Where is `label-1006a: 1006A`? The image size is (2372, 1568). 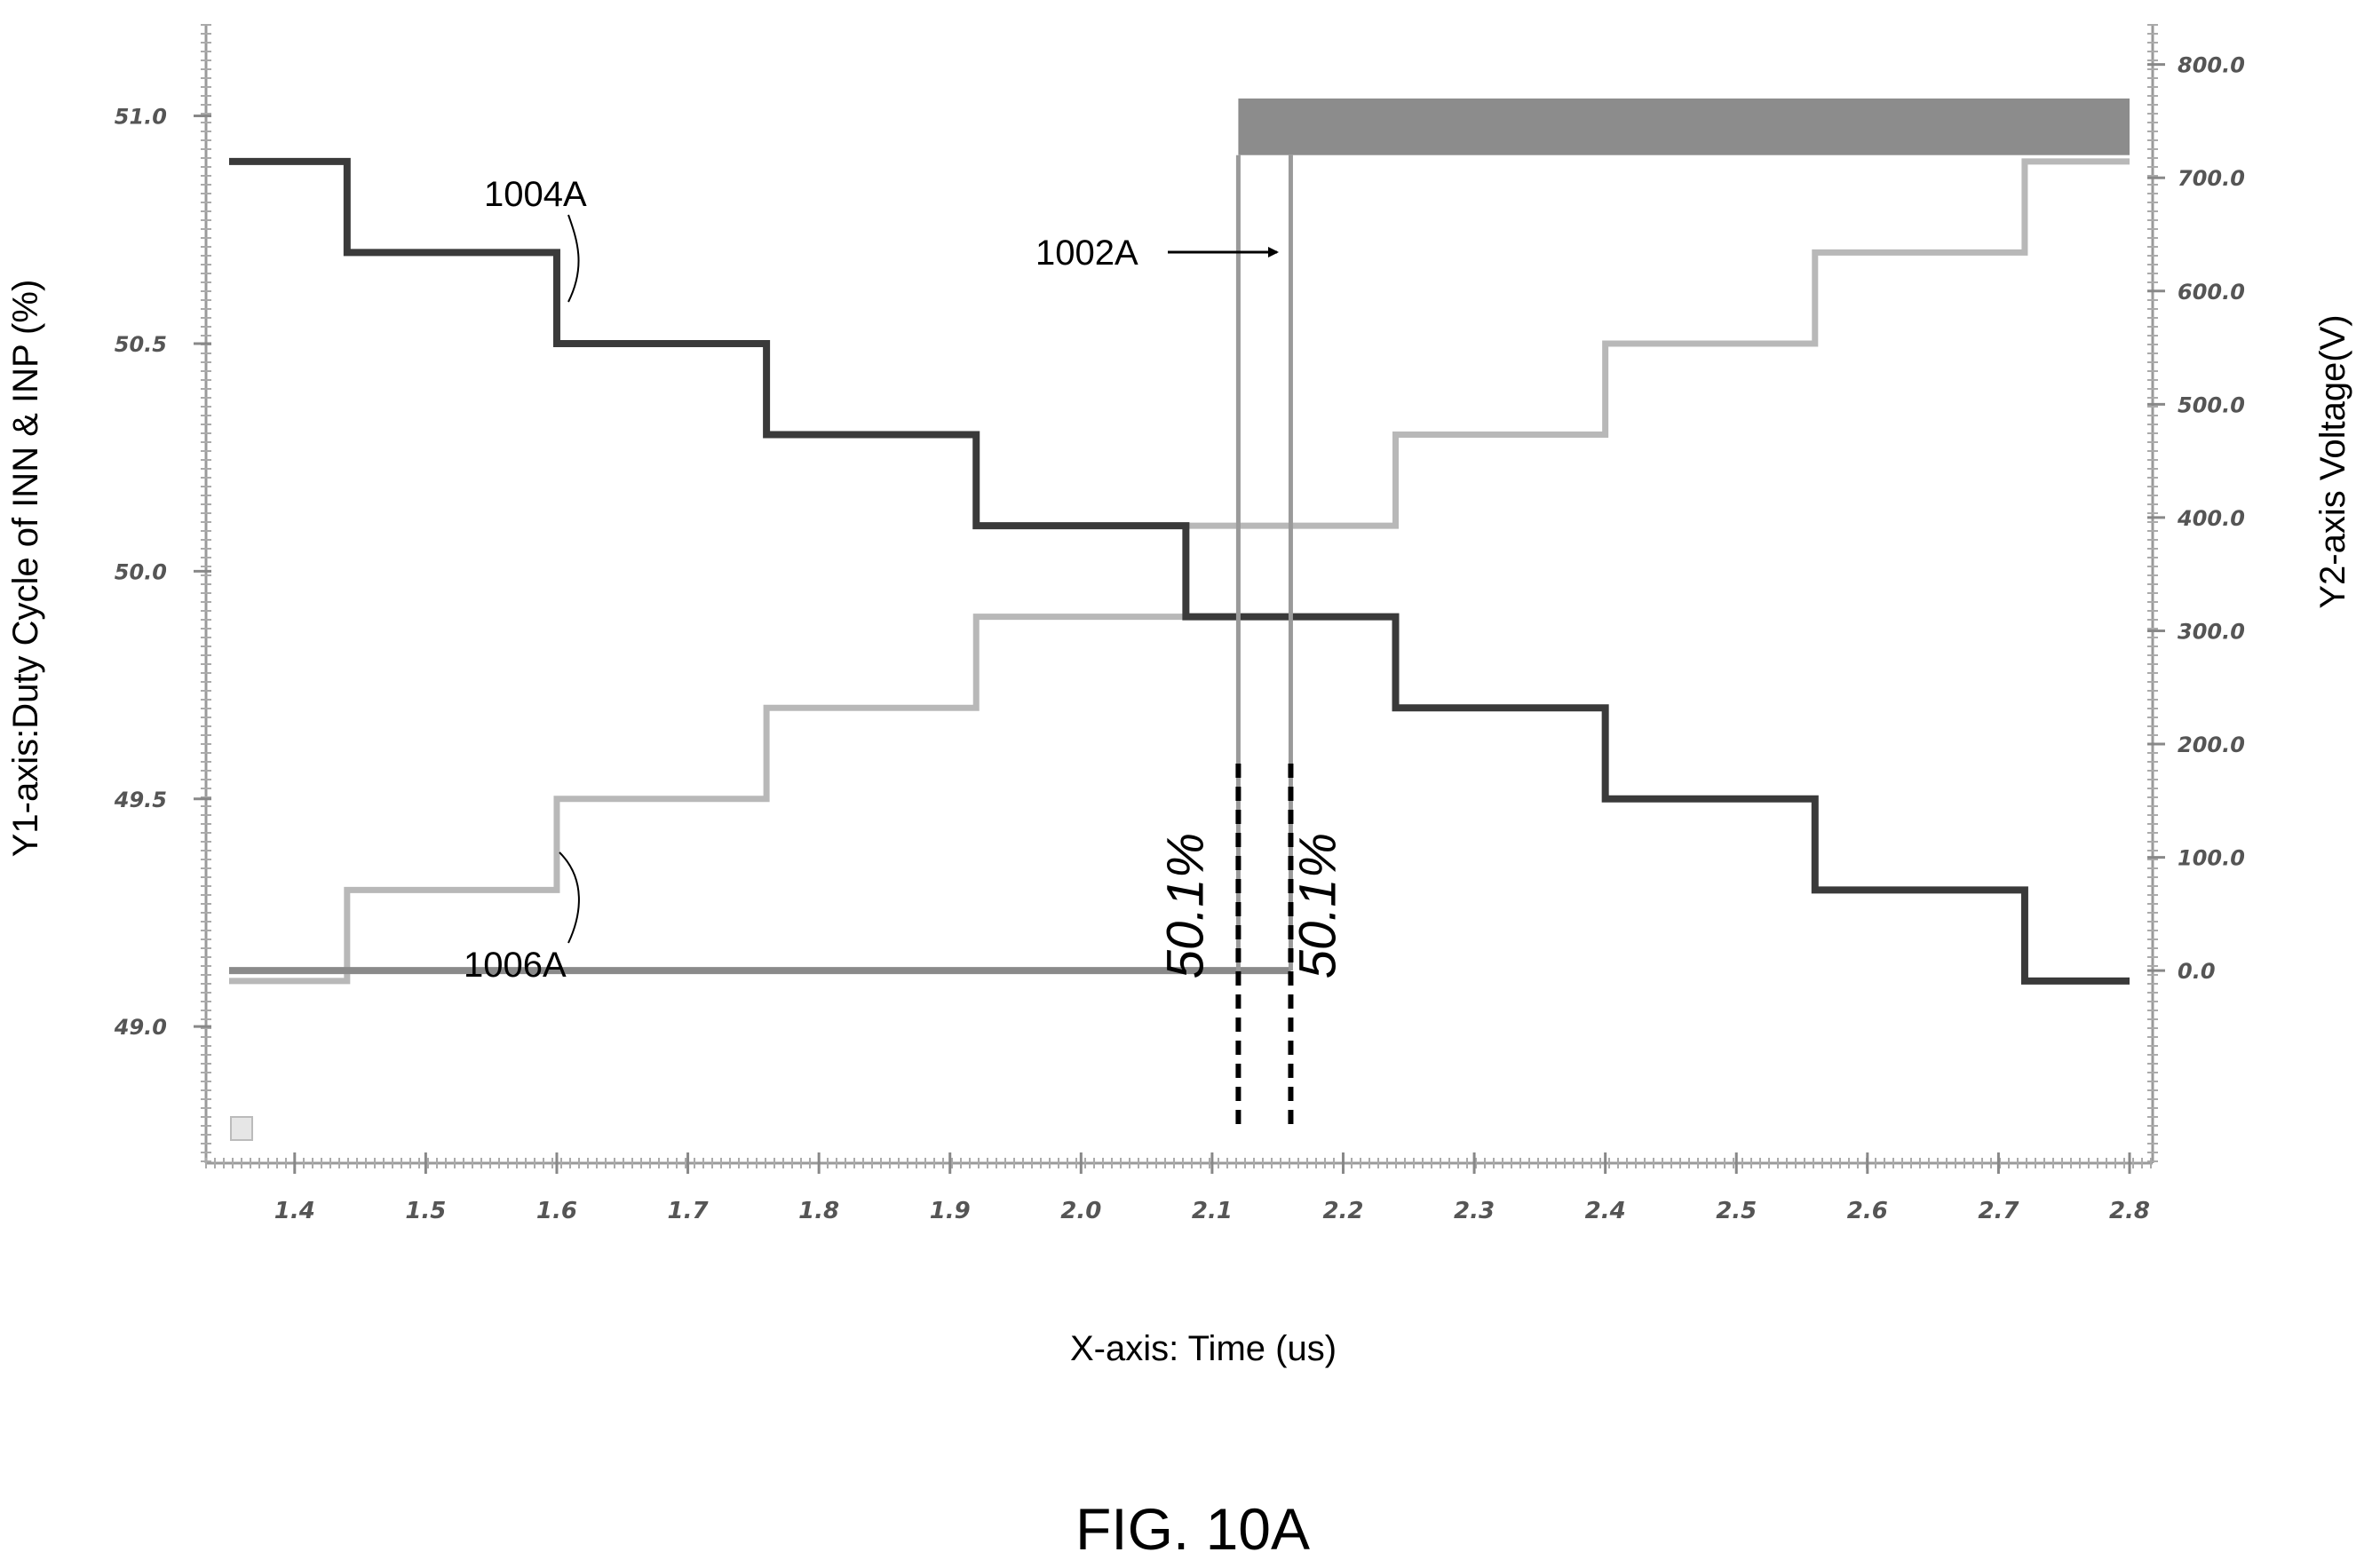
label-1006a: 1006A is located at coordinates (515, 965).